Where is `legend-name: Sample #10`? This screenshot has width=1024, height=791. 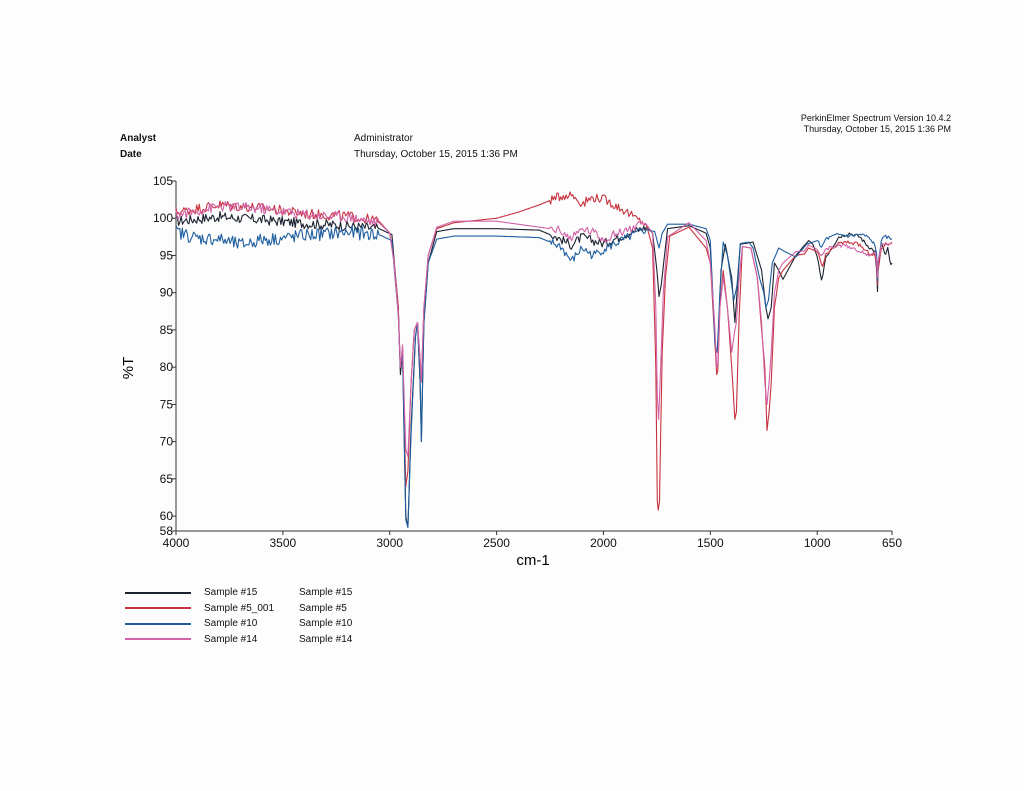 legend-name: Sample #10 is located at coordinates (231, 623).